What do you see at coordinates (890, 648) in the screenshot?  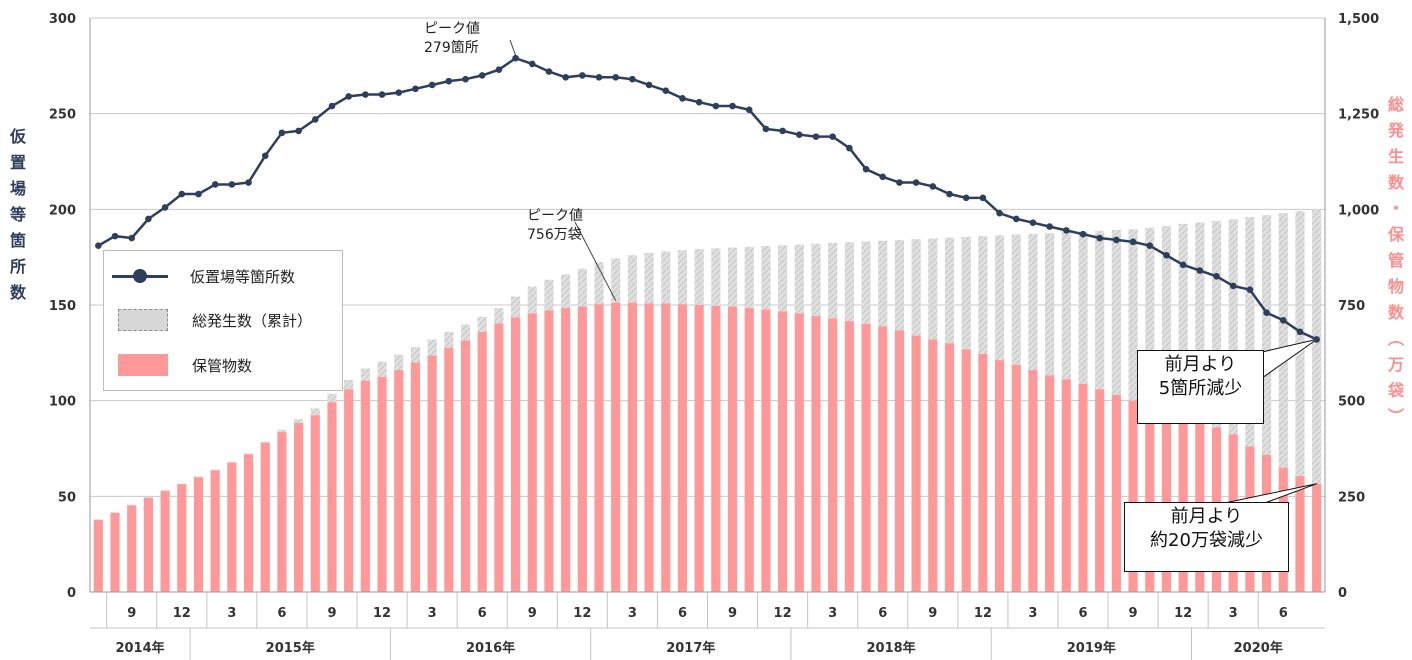 I see `year-label: 2018年` at bounding box center [890, 648].